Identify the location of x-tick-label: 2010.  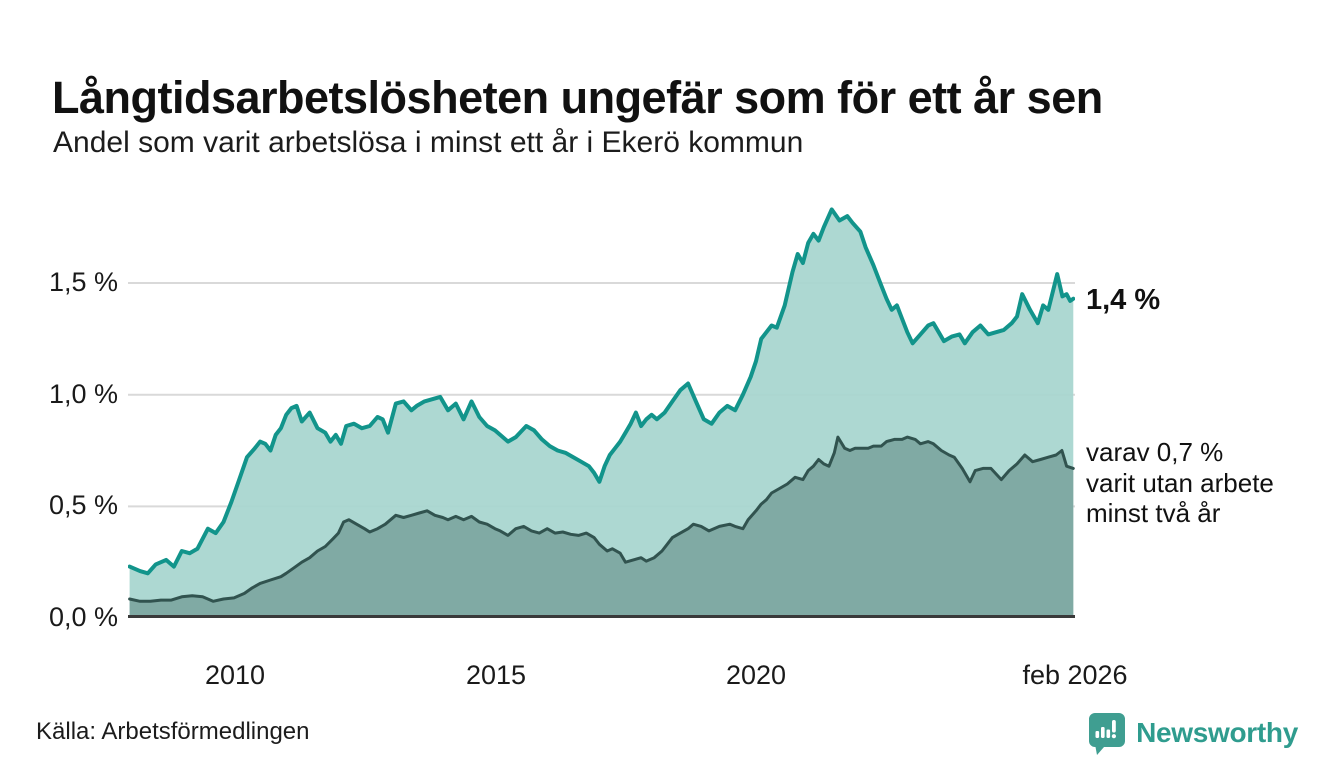
(235, 675).